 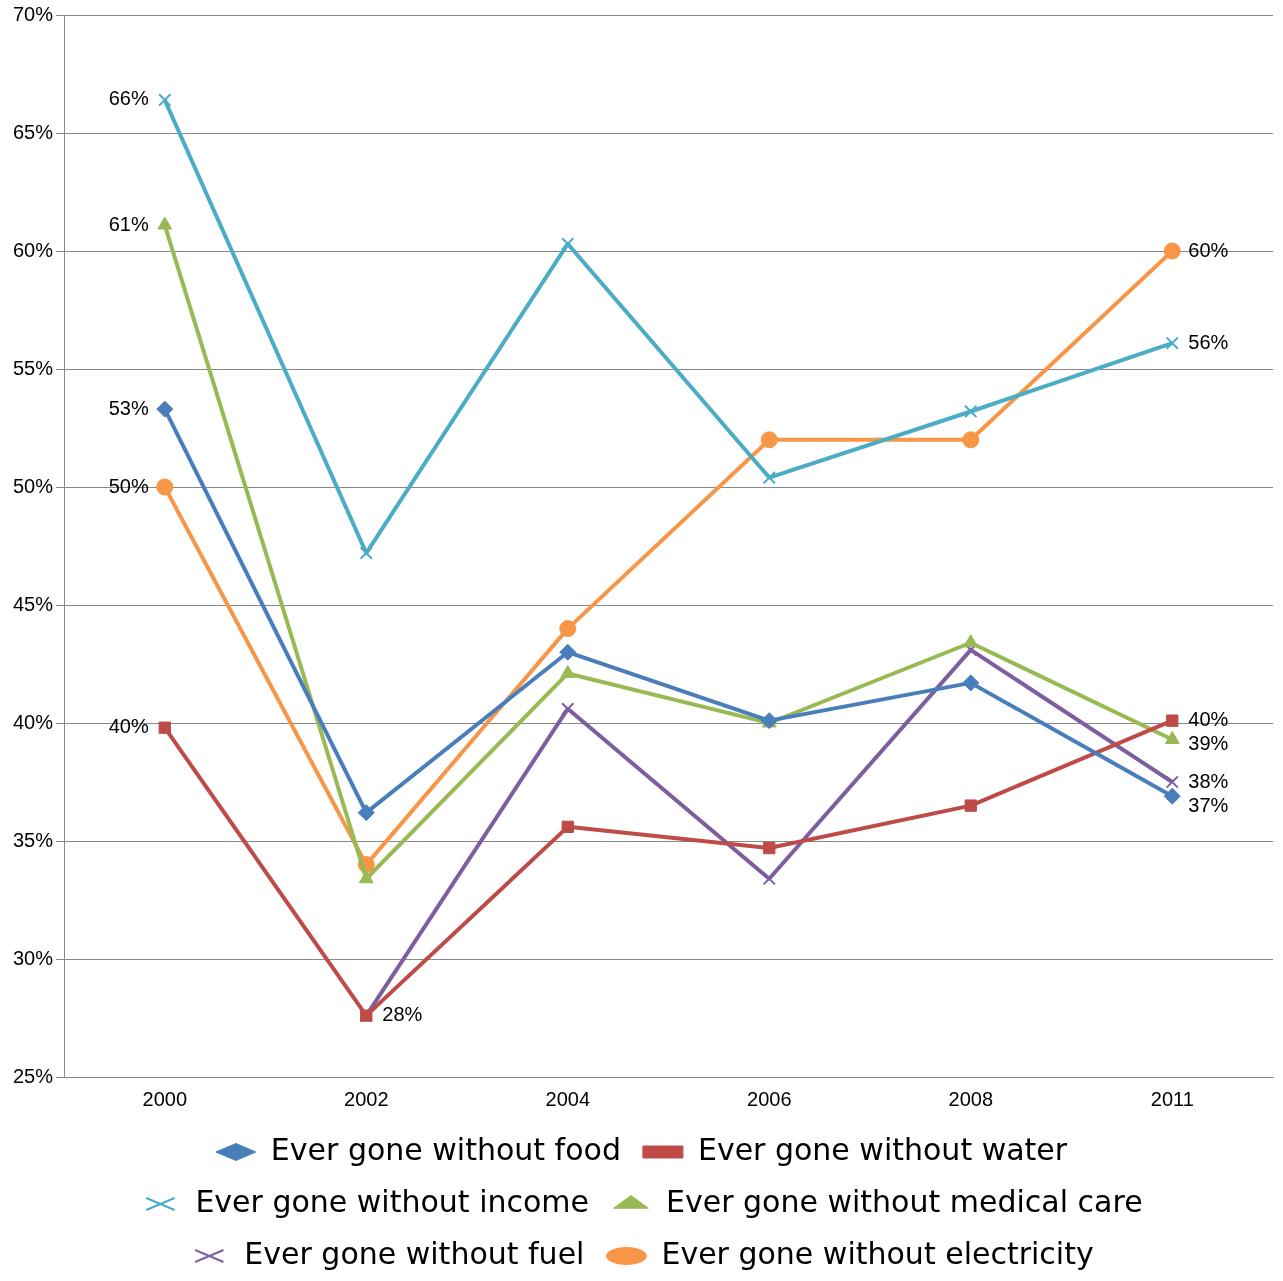 I want to click on legend-label: Ever gone without income, so click(x=392, y=1201).